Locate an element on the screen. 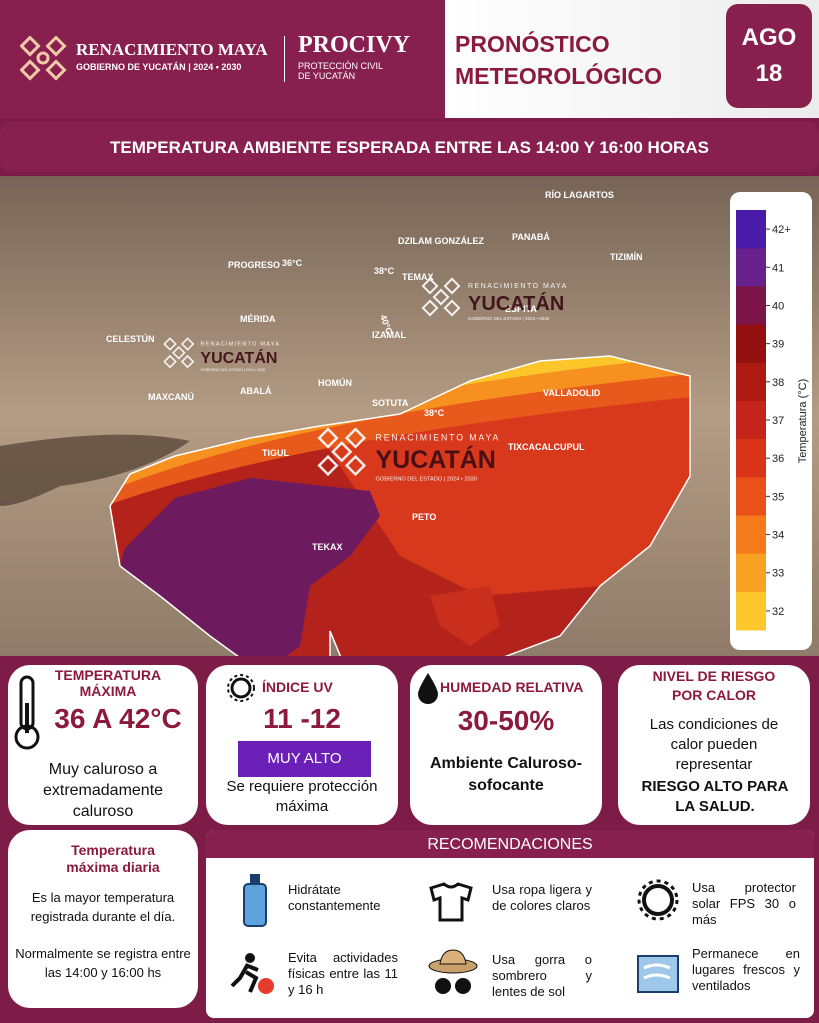  divider is located at coordinates (284, 59).